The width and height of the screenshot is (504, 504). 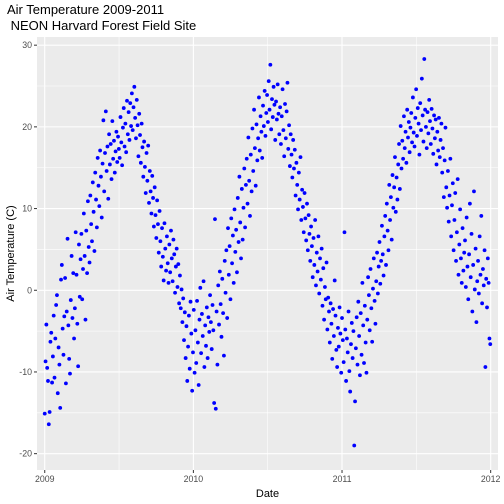 What do you see at coordinates (194, 479) in the screenshot?
I see `x-tick-label: 2010` at bounding box center [194, 479].